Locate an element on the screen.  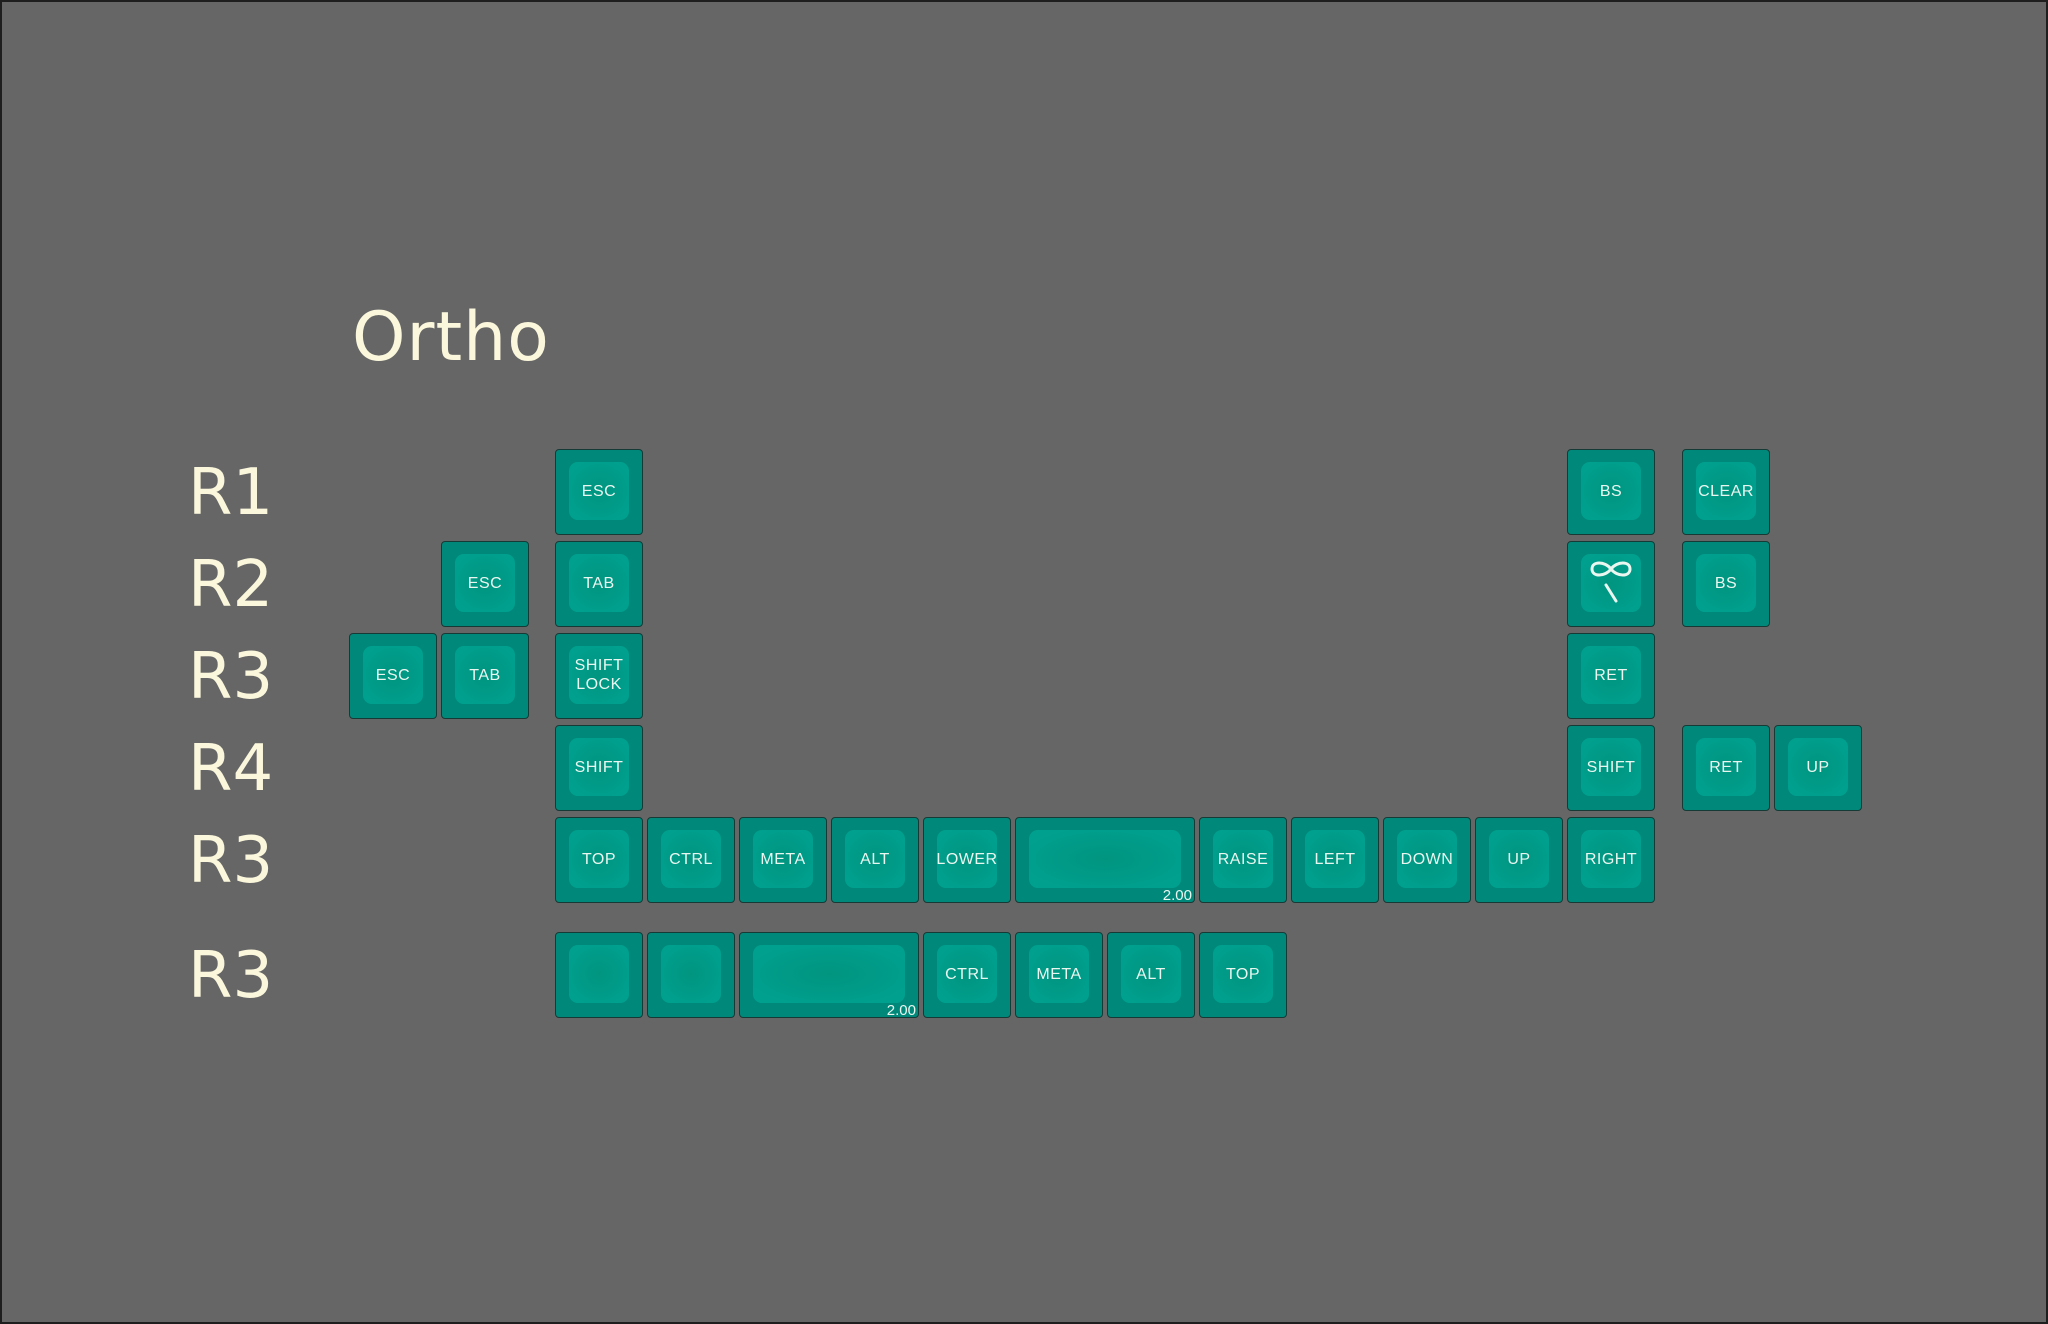
keycap-top: LOWER is located at coordinates (967, 859).